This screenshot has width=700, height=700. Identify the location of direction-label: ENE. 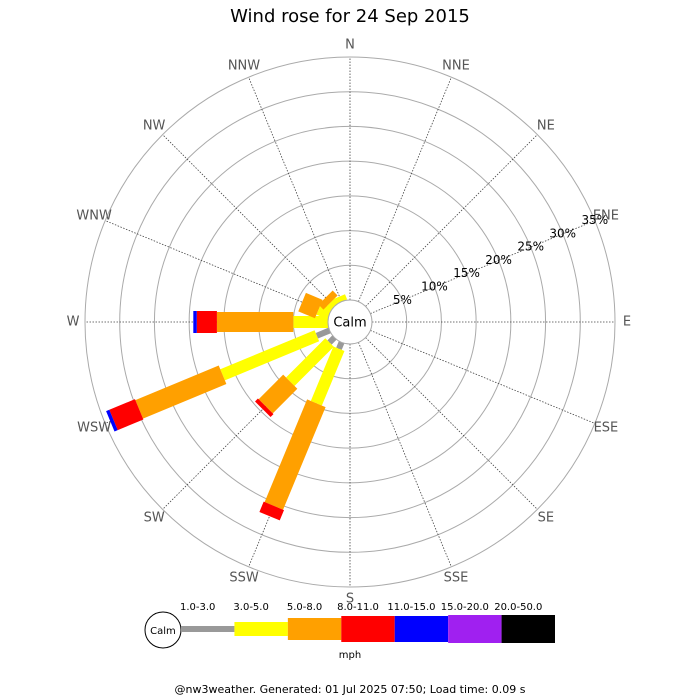
(606, 215).